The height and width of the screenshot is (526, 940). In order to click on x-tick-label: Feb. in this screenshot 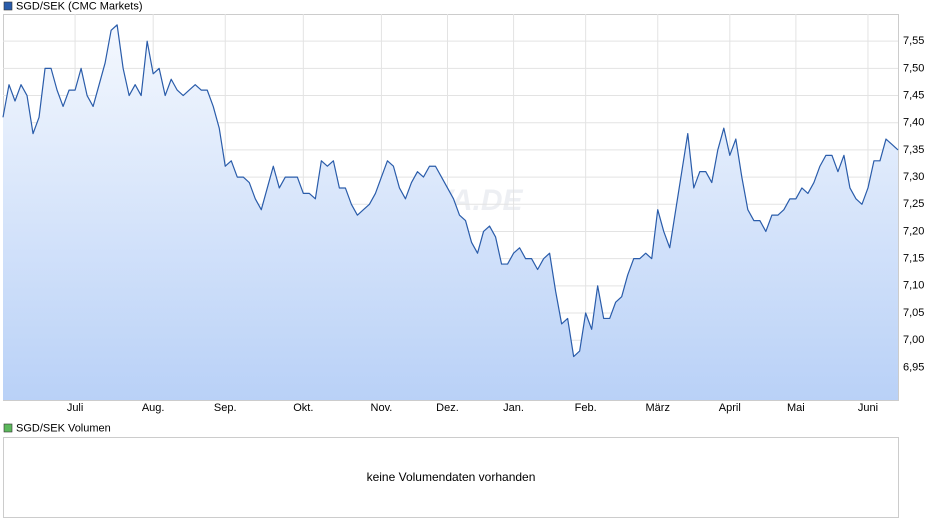, I will do `click(586, 408)`.